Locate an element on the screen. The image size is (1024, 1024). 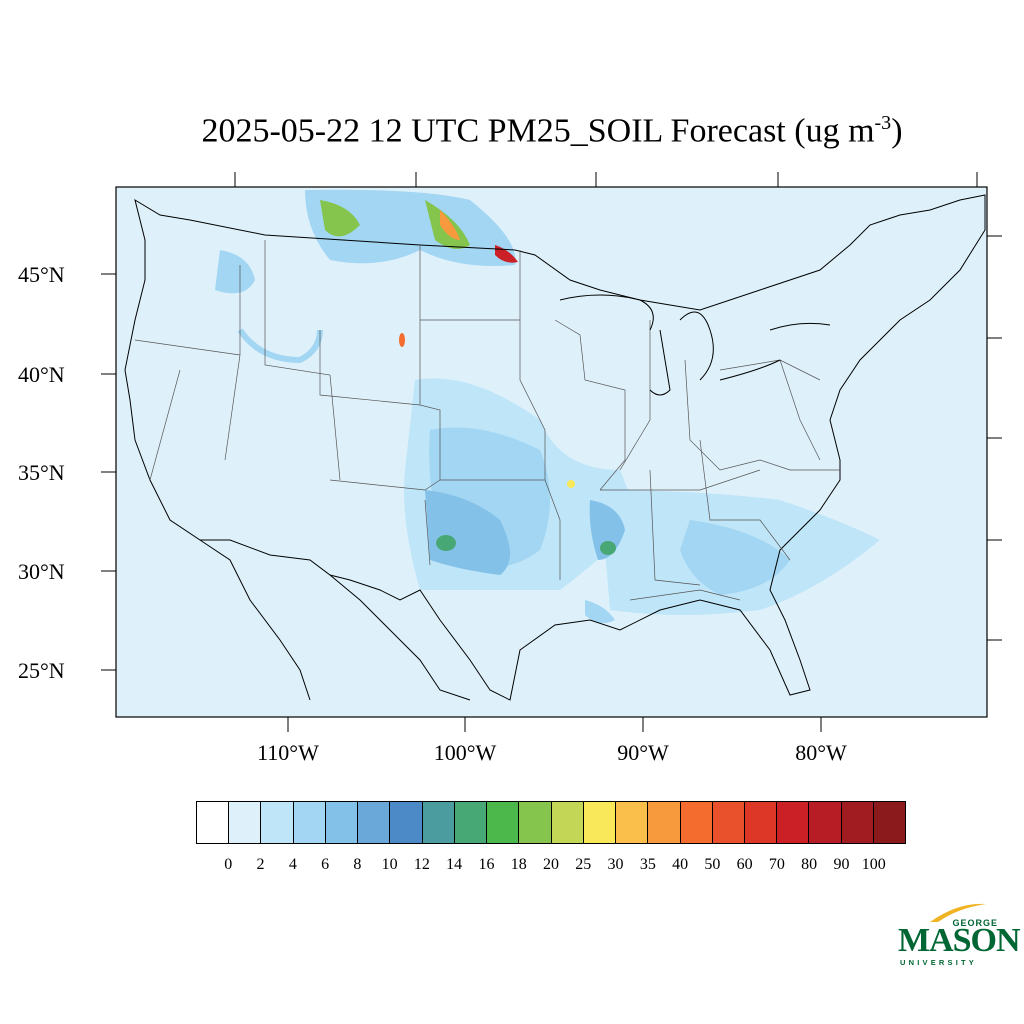
hotspot-texas-green is located at coordinates (446, 543).